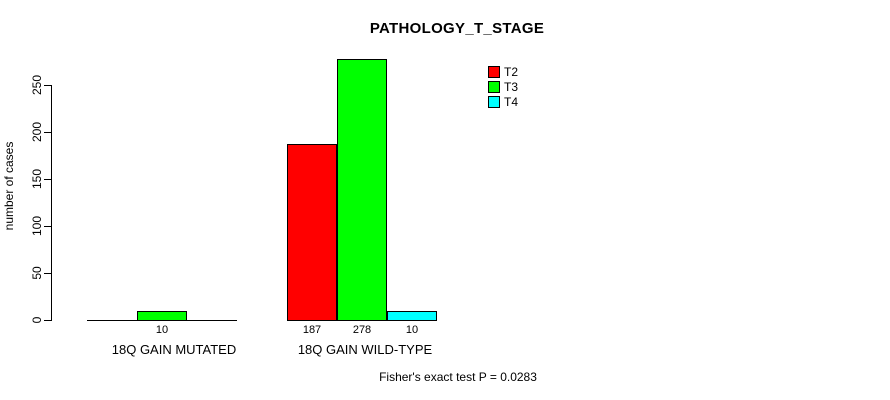 This screenshot has width=890, height=400. I want to click on bar-value-label: 187, so click(312, 330).